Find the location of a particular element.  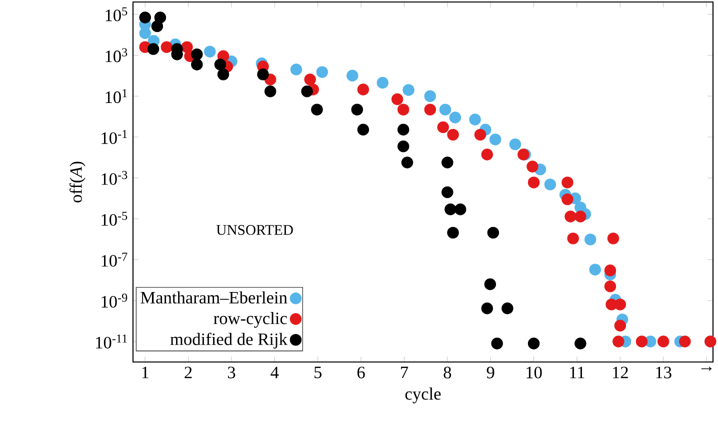

x-tick-label: 4 is located at coordinates (274, 372).